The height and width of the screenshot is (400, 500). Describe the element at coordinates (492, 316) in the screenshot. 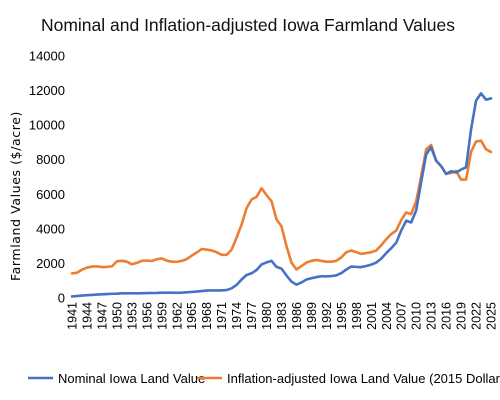

I see `x-tick-label: 2025` at that location.